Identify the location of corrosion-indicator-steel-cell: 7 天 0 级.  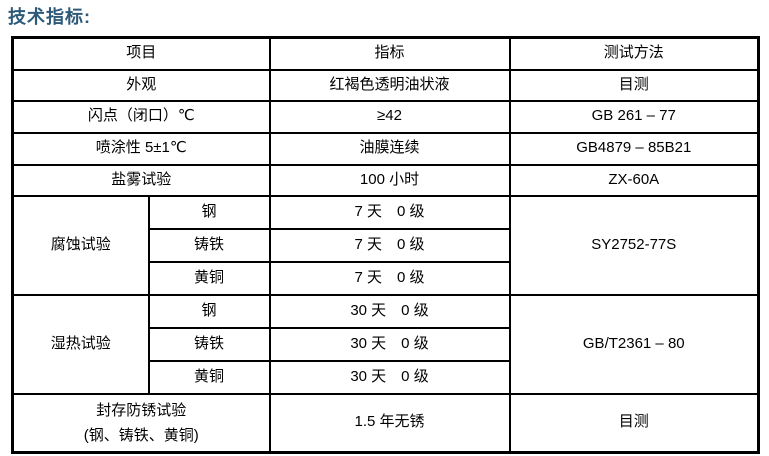
(389, 212).